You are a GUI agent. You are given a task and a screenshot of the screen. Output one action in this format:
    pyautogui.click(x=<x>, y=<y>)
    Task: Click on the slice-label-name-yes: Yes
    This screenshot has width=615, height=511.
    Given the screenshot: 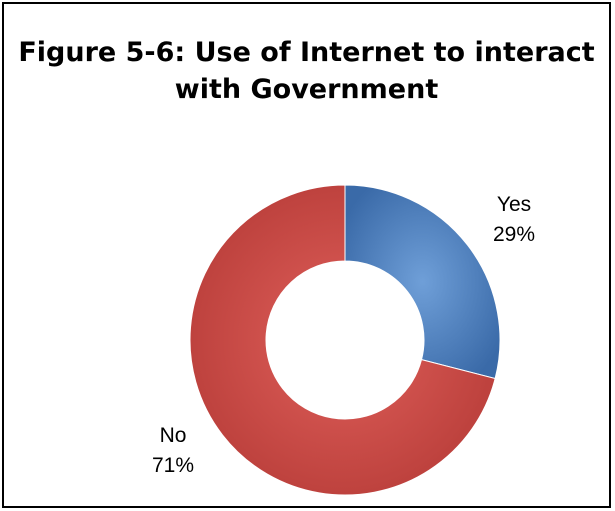 What is the action you would take?
    pyautogui.click(x=514, y=204)
    